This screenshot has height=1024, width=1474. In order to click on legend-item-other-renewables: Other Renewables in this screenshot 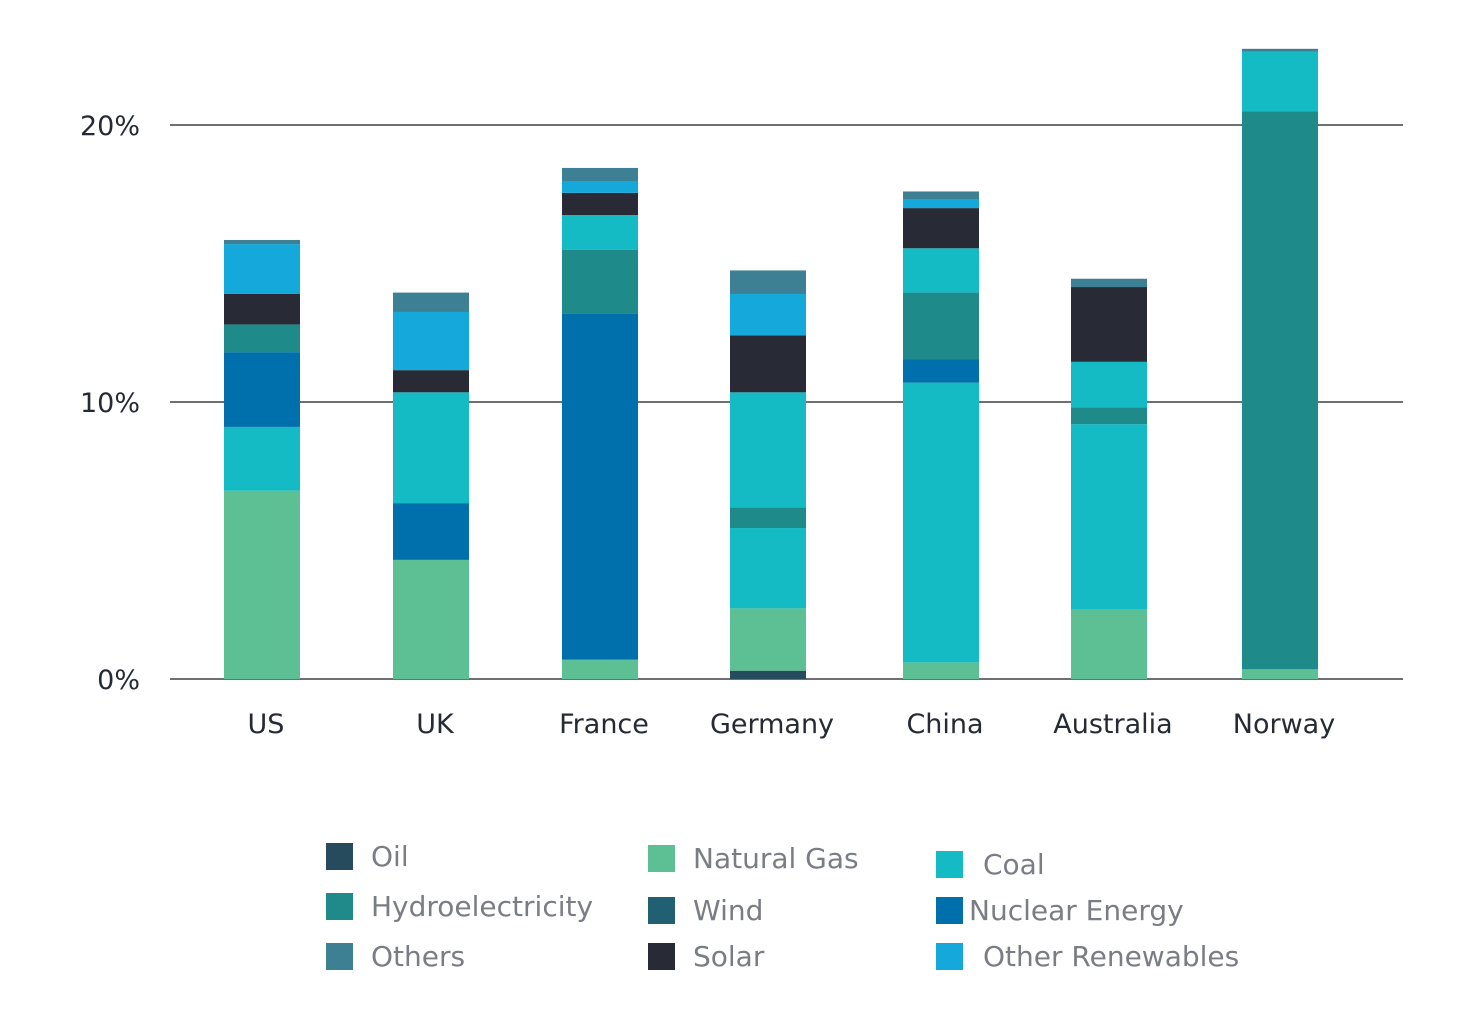, I will do `click(1087, 956)`.